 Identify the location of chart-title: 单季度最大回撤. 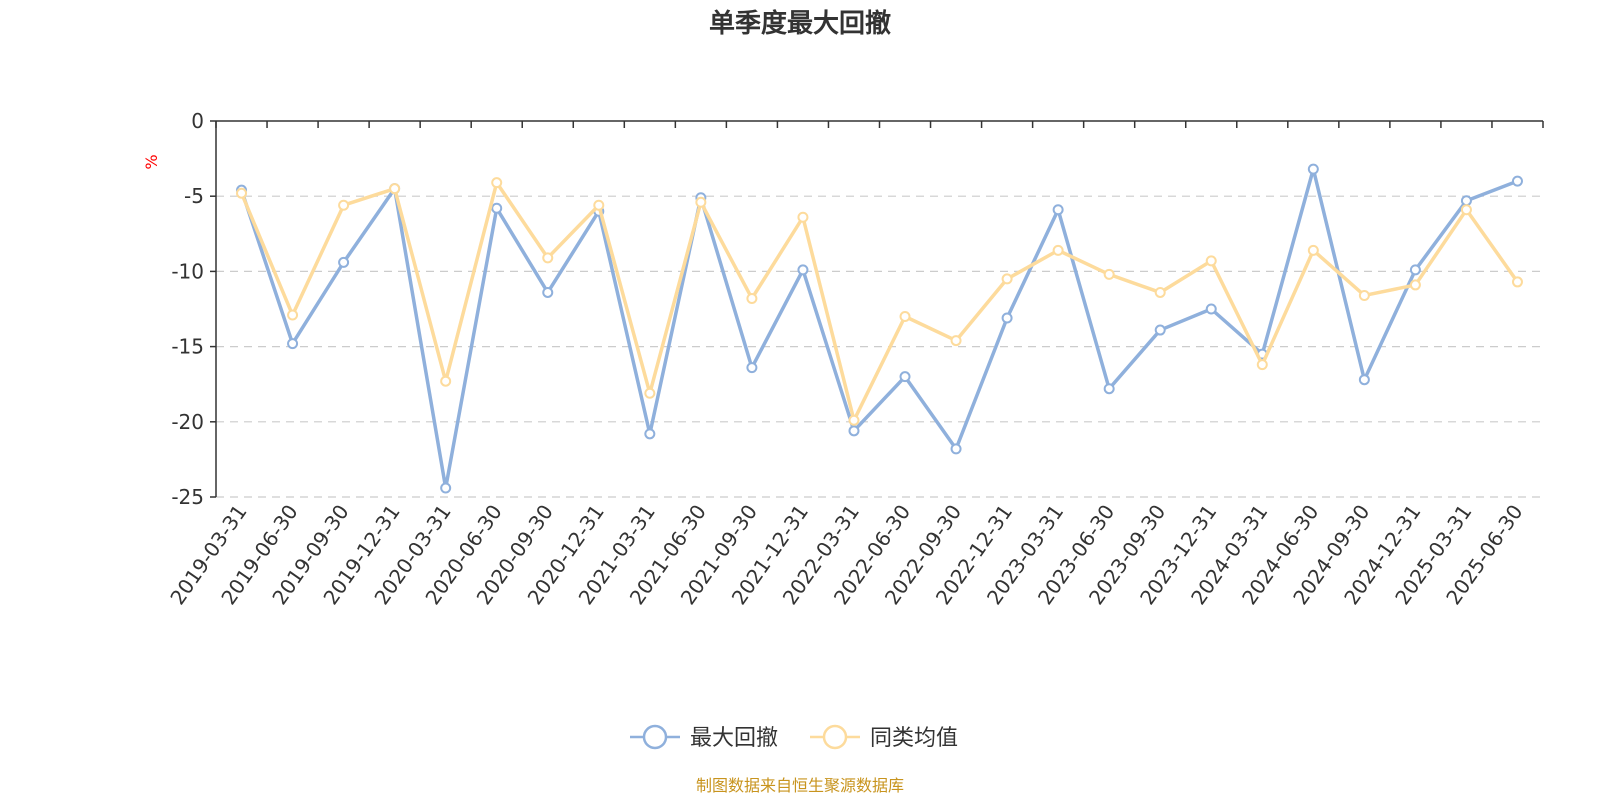
(800, 23).